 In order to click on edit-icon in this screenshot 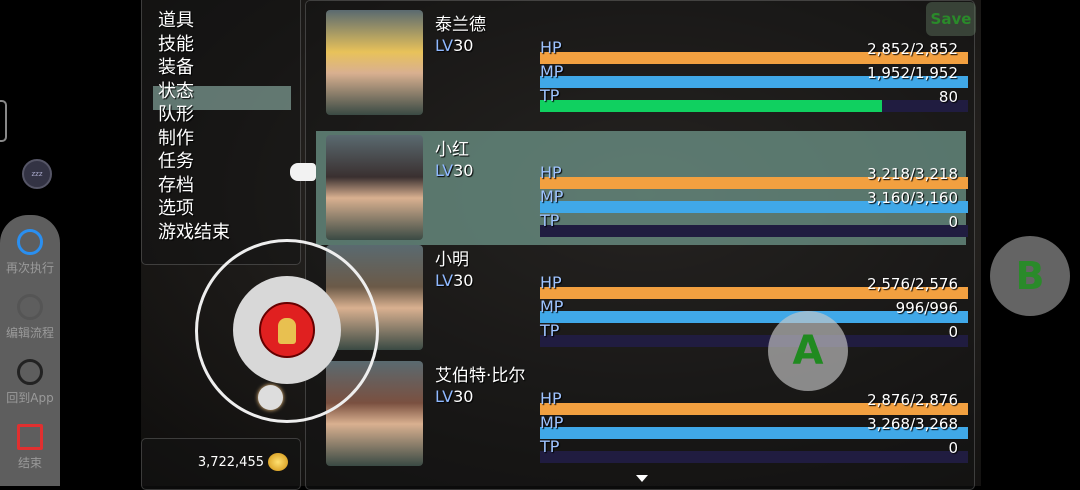, I will do `click(30, 307)`.